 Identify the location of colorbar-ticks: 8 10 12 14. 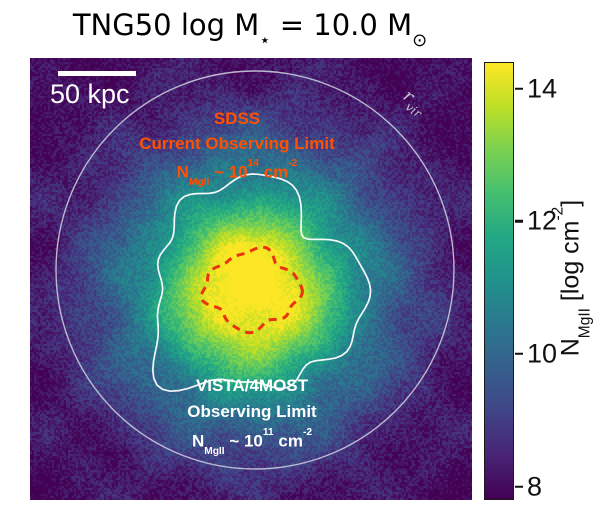
(551, 282).